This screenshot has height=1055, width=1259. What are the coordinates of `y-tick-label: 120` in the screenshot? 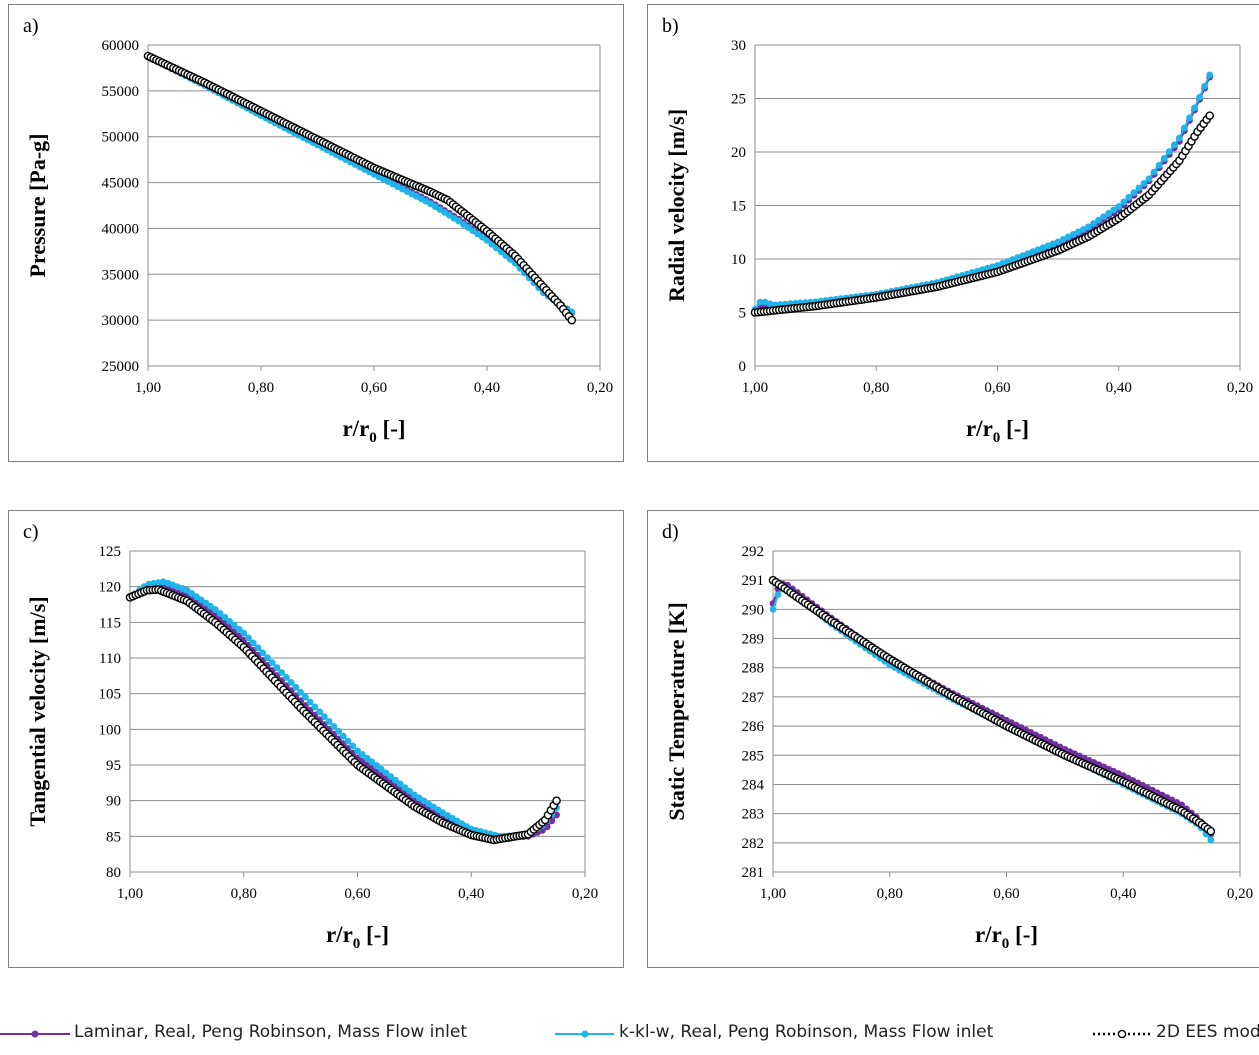 It's located at (110, 588).